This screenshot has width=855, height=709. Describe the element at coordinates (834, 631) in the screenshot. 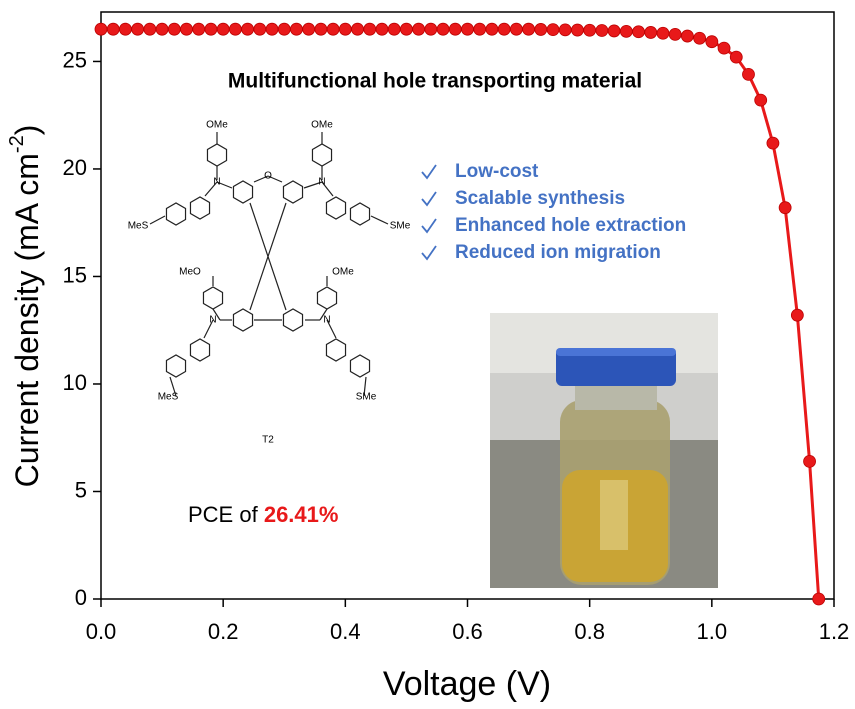

I see `x-tick-label: 1.2` at that location.